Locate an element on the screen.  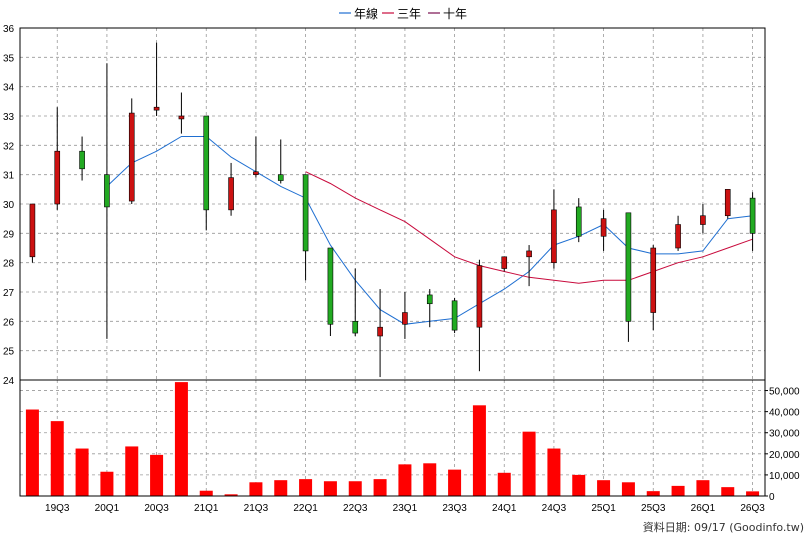
price-y-tick-label: 28 is located at coordinates (9, 264).